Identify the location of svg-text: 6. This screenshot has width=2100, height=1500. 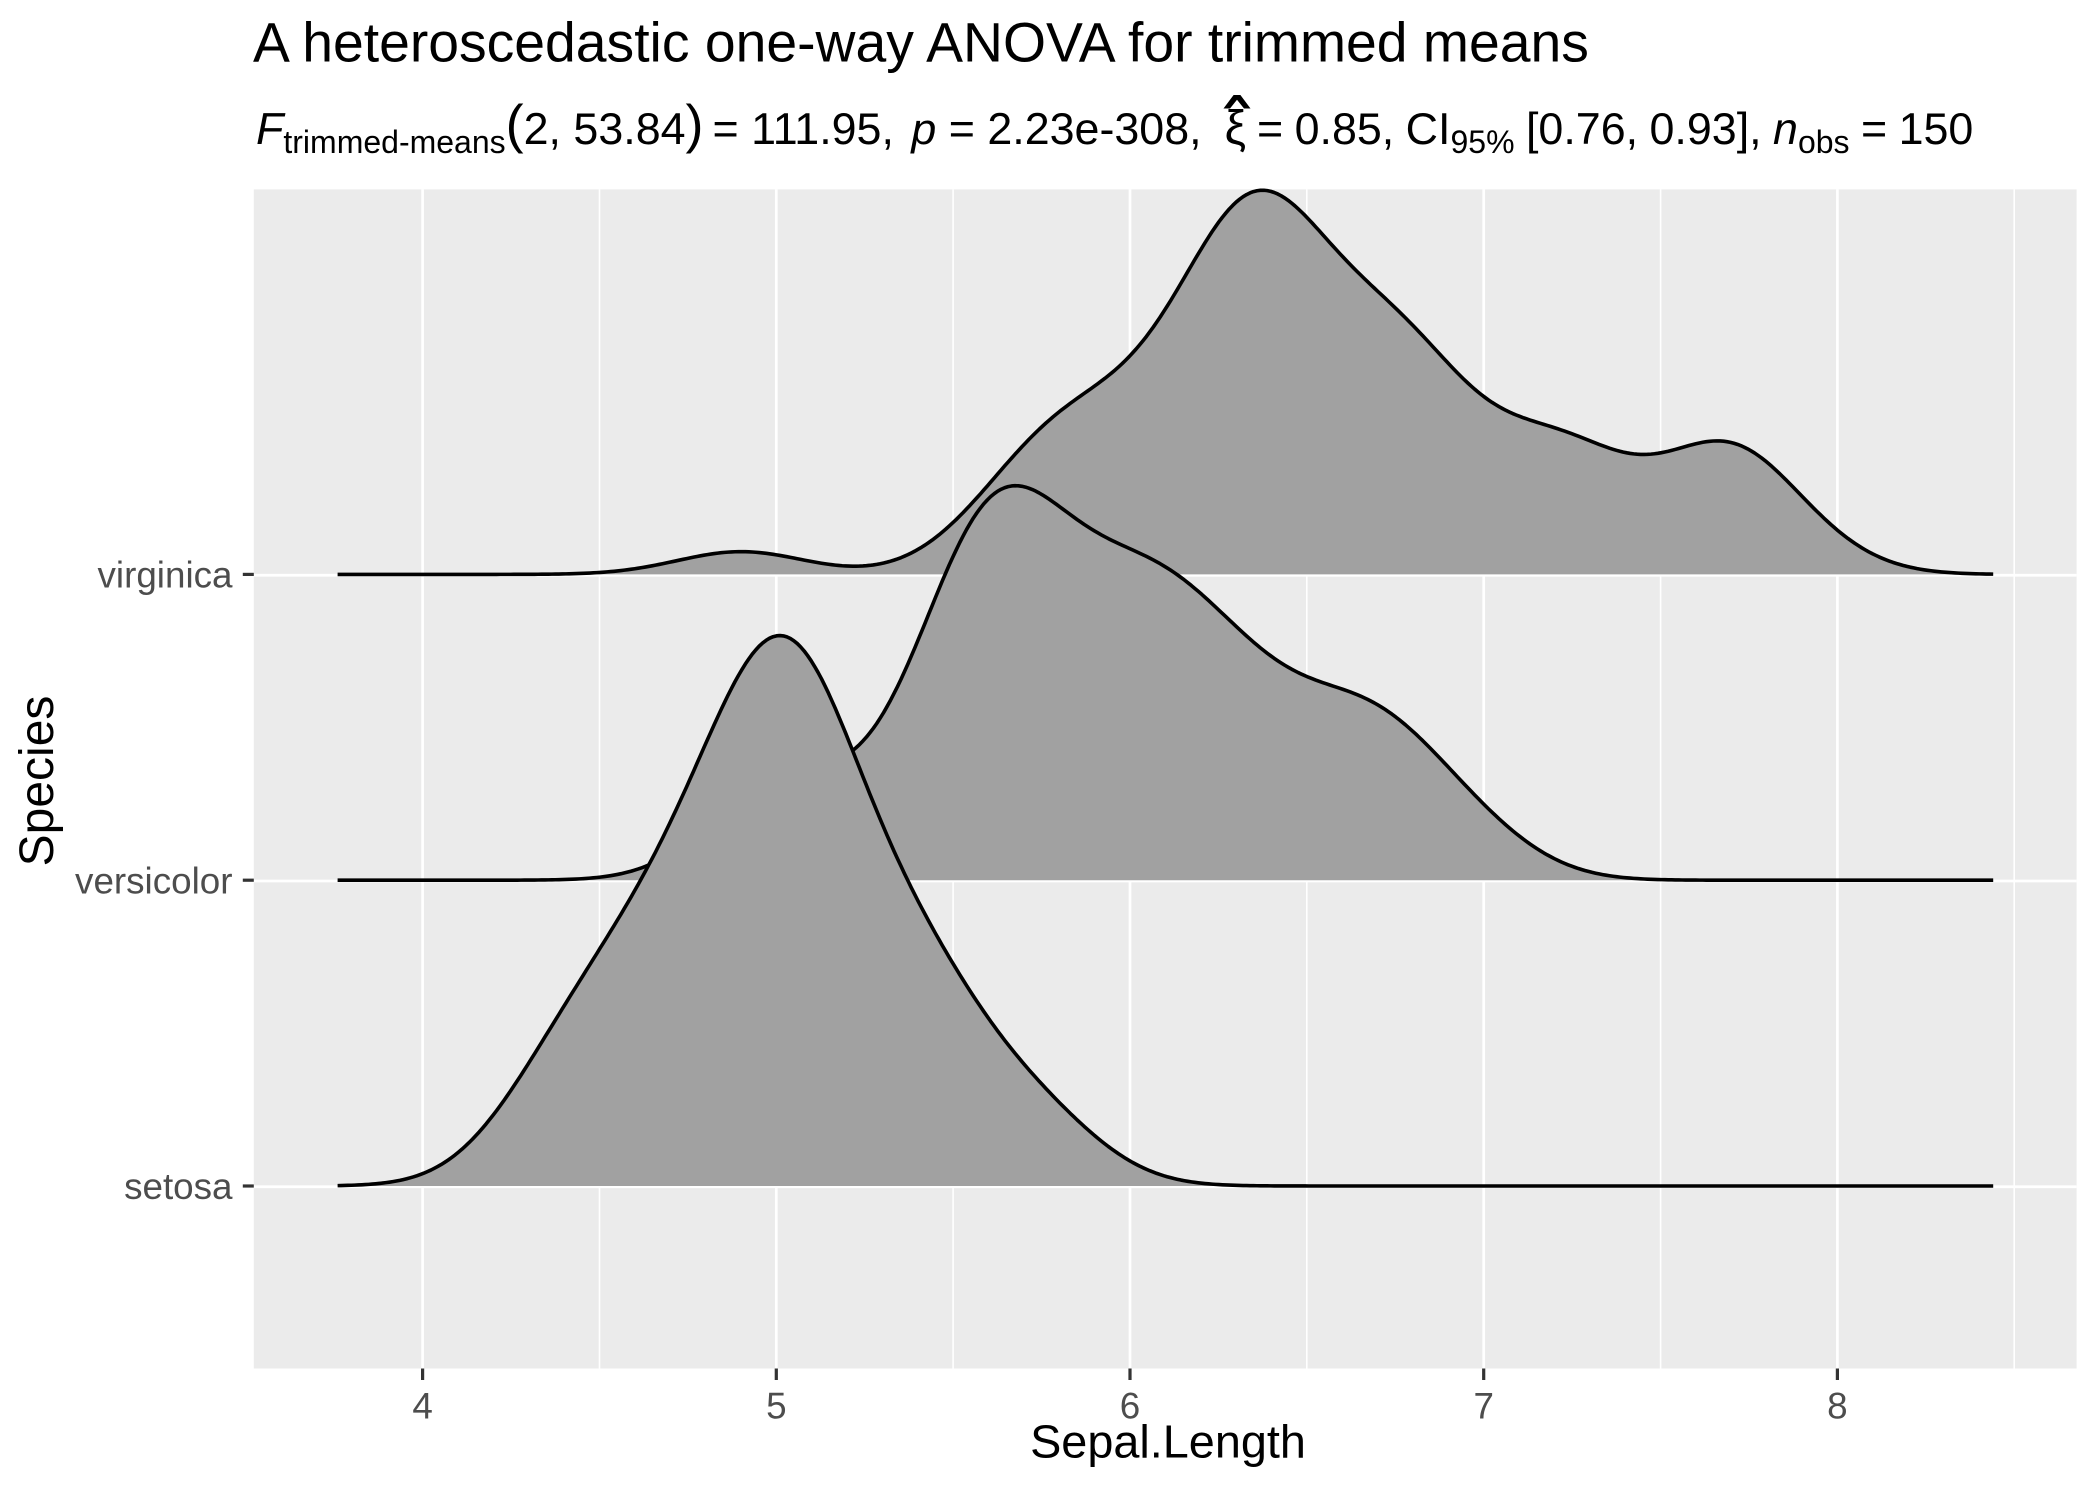
(1130, 1406).